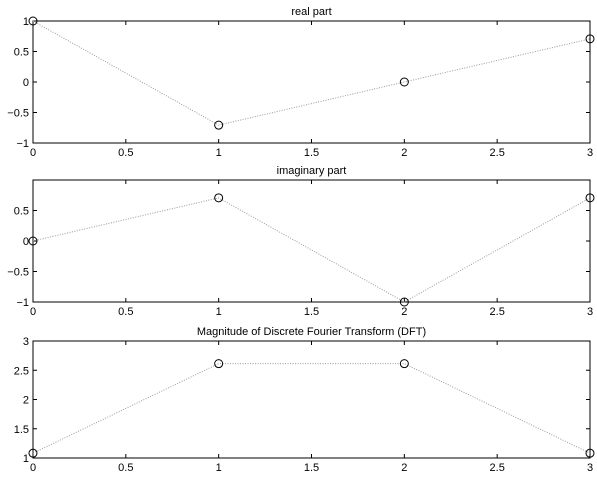 The width and height of the screenshot is (597, 482). I want to click on y-tick-label: 1.5, so click(21, 430).